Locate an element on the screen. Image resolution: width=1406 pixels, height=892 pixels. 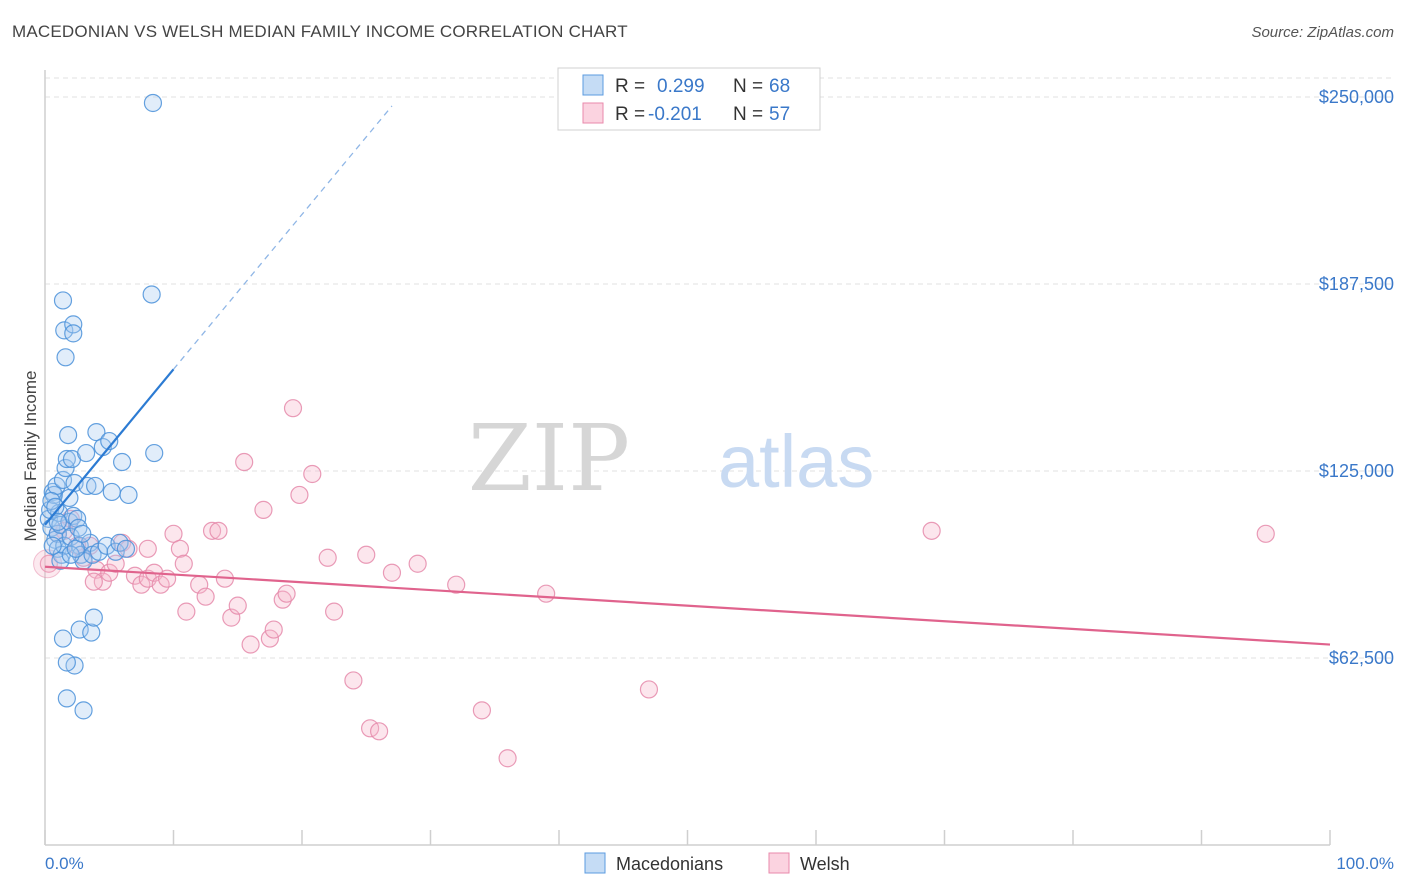
macedonian-trend-line is located at coordinates (109, 447).